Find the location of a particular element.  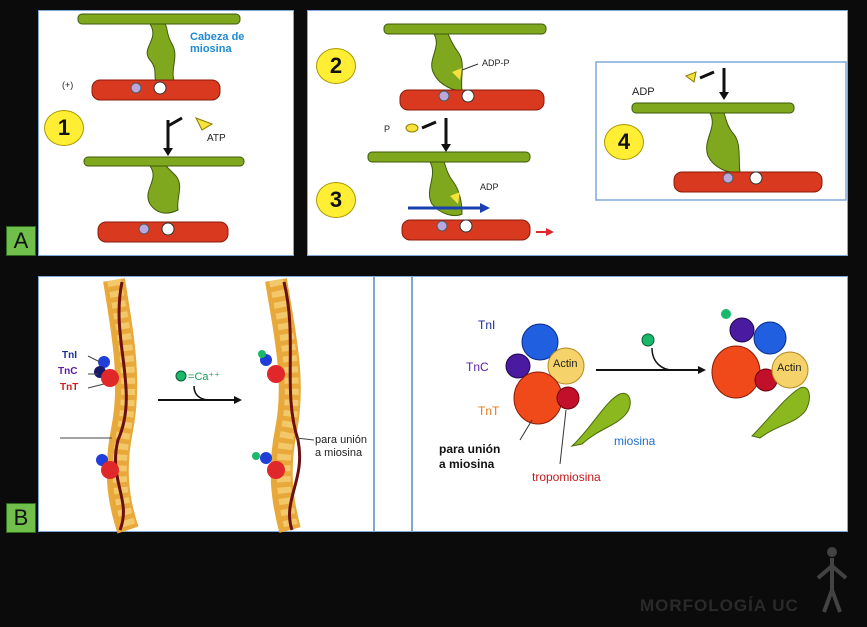

badge-a: A is located at coordinates (21, 241).